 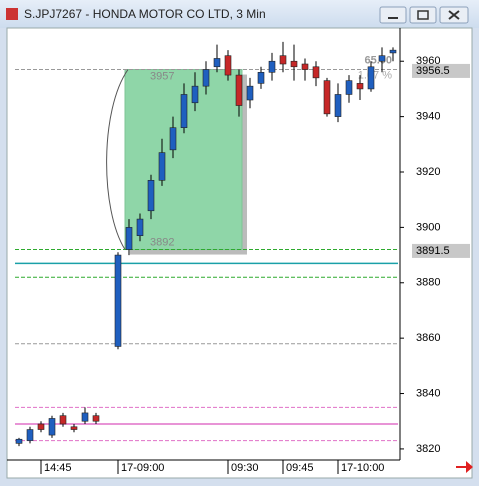 What do you see at coordinates (428, 283) in the screenshot?
I see `y-tick-label: 3880` at bounding box center [428, 283].